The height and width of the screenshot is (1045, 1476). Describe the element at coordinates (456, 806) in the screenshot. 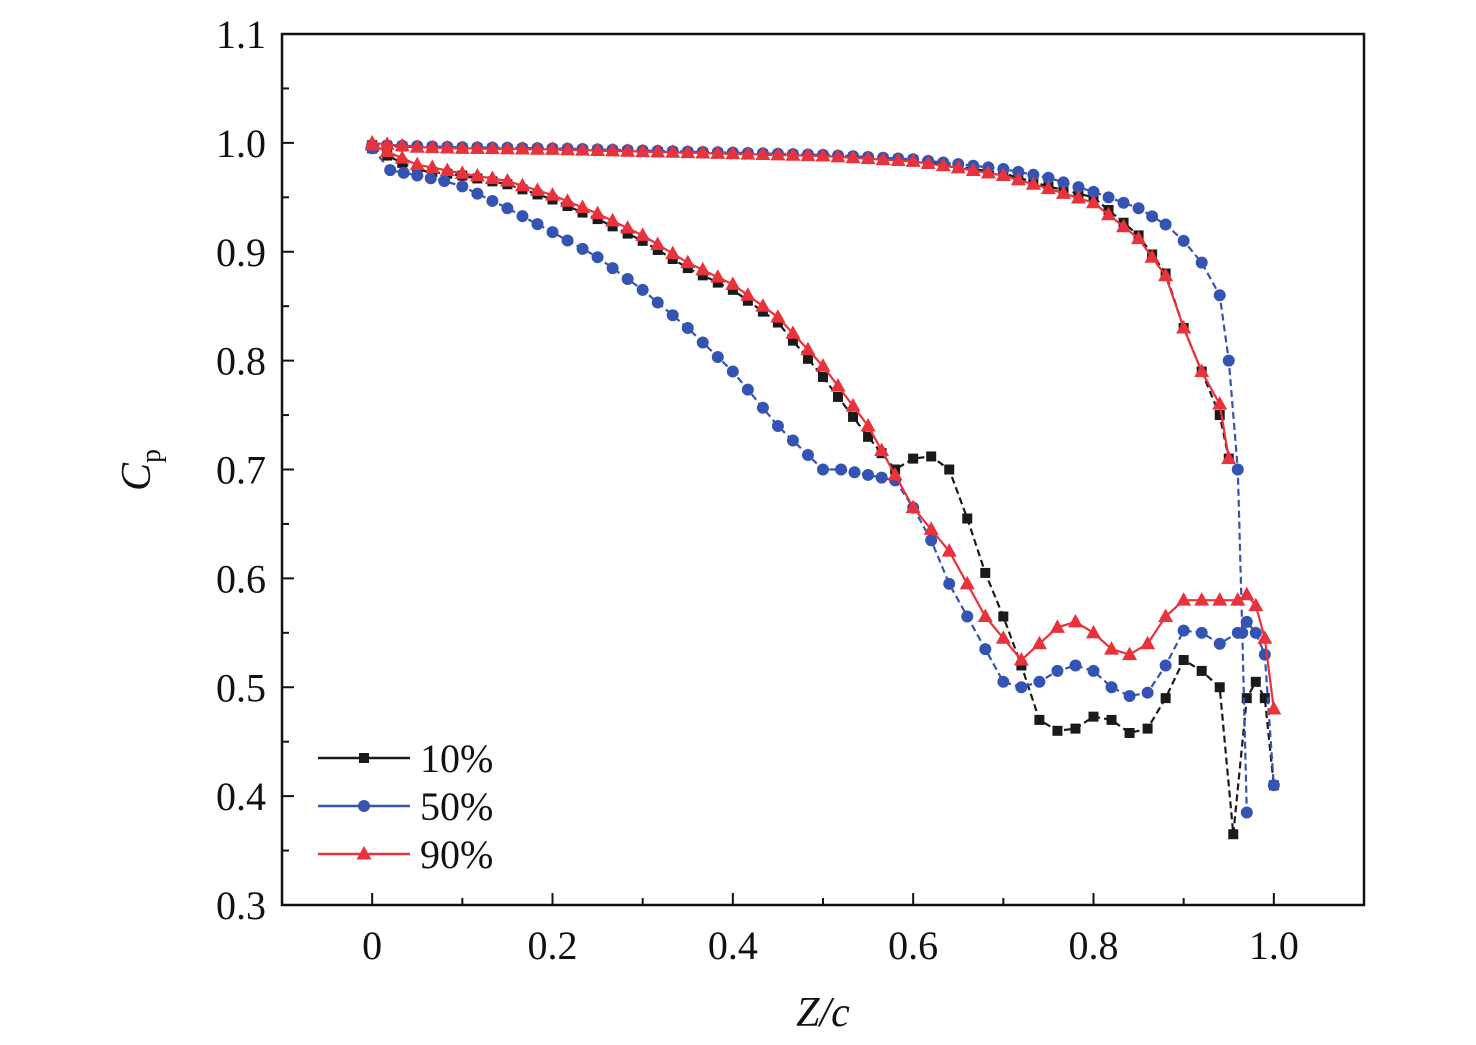

I see `legend-label: 50%` at that location.